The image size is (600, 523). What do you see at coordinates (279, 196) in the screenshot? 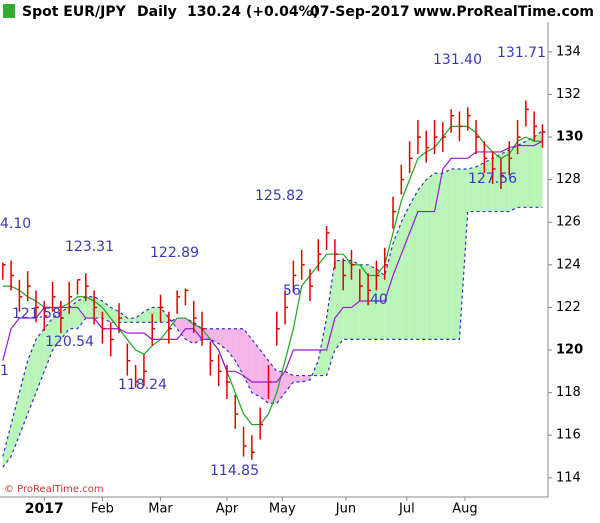
I see `annotation: 125.82` at bounding box center [279, 196].